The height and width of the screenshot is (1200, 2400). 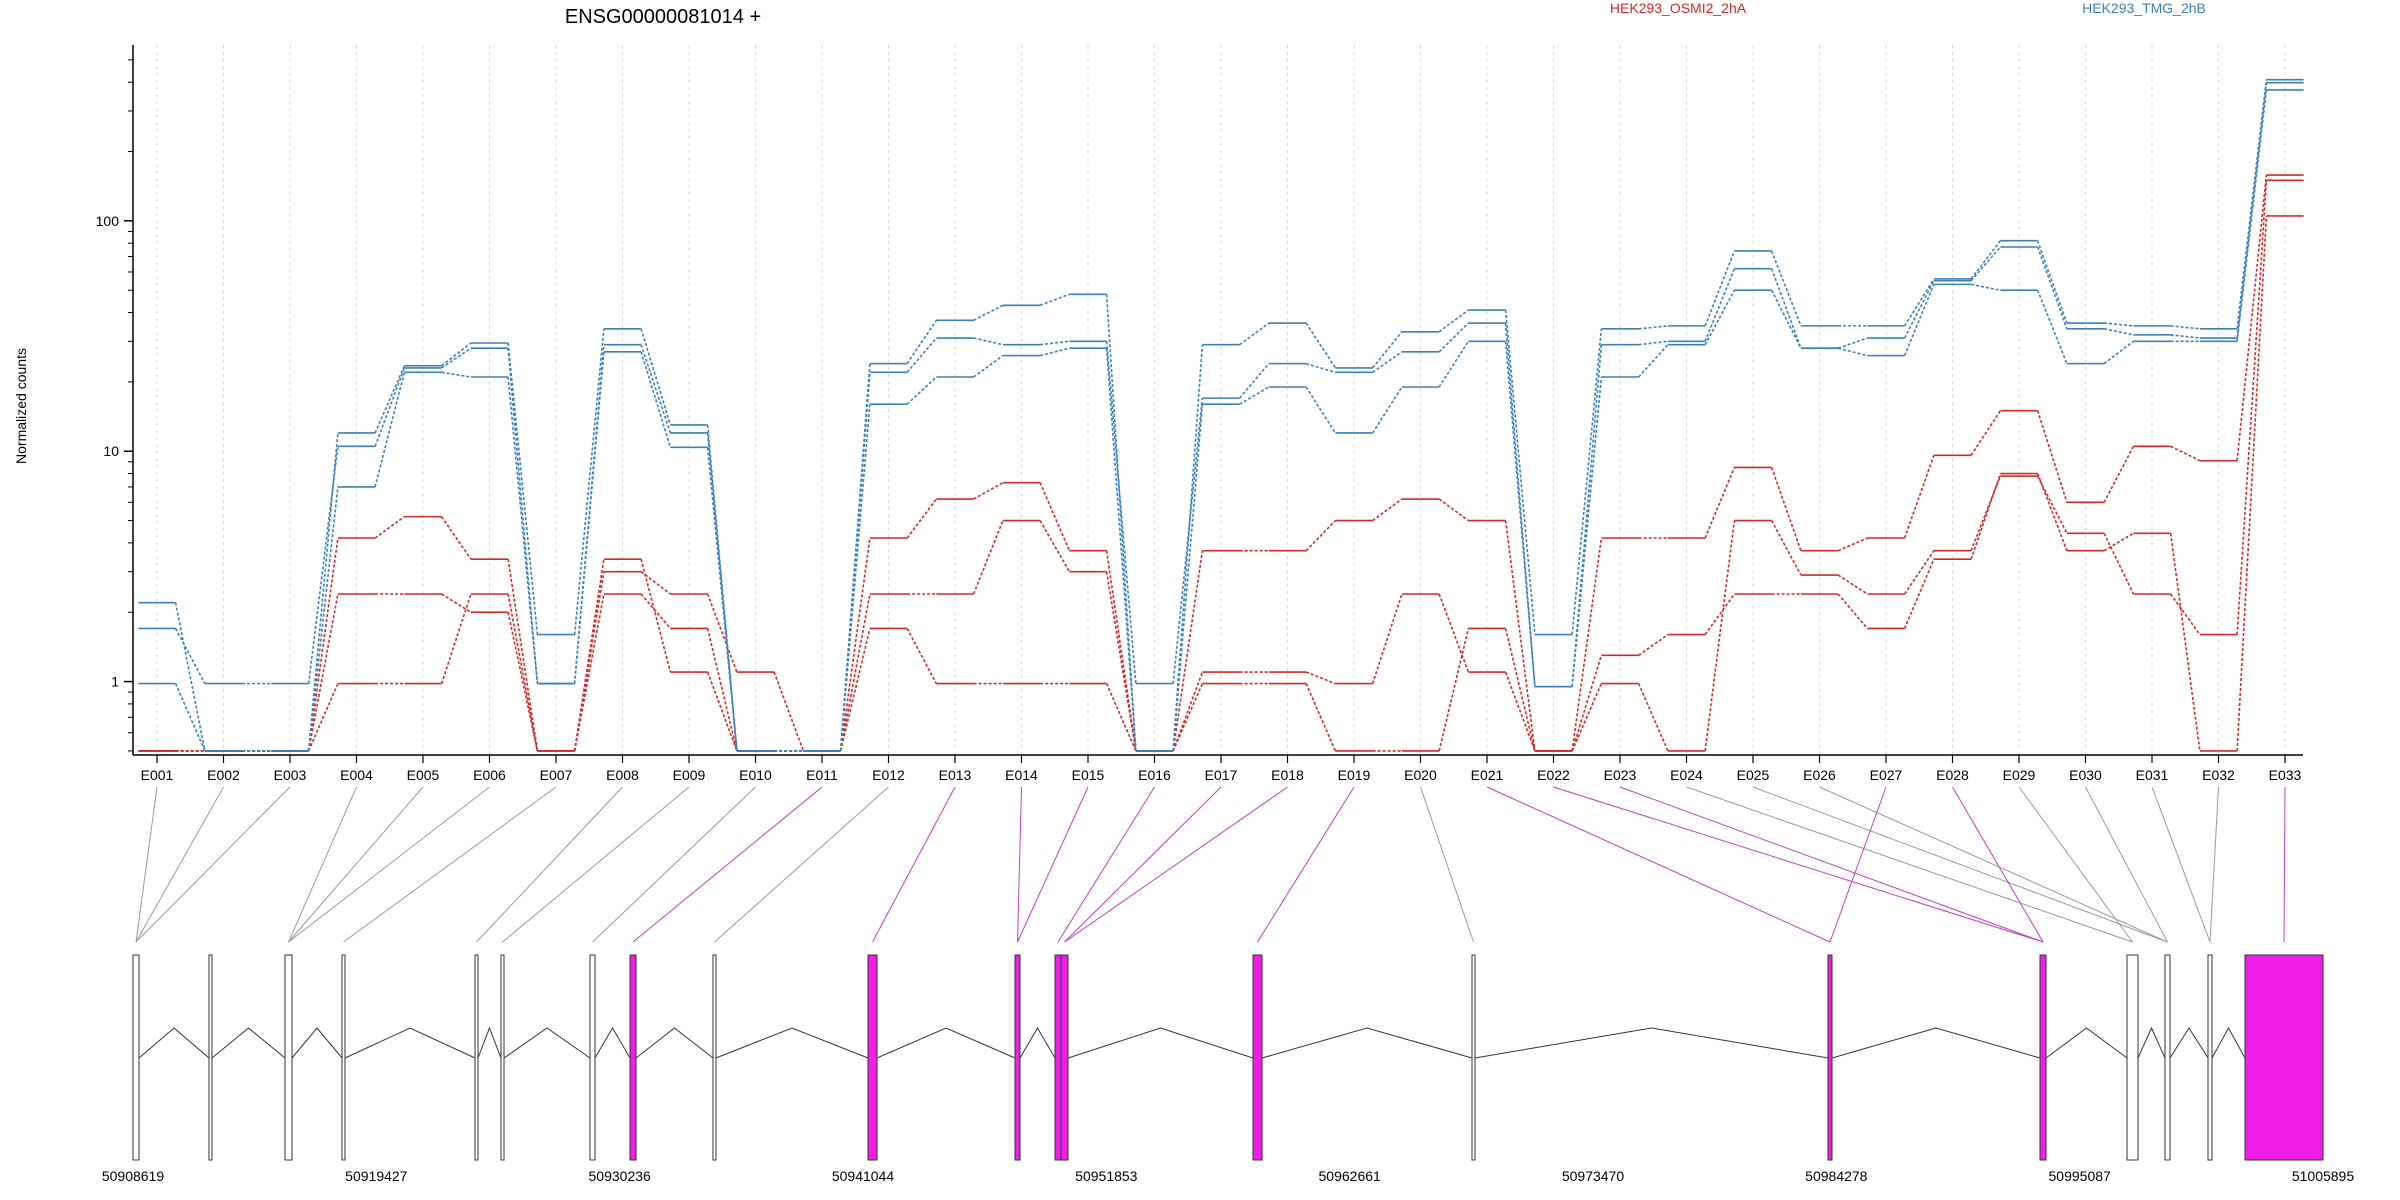 What do you see at coordinates (1553, 775) in the screenshot?
I see `x-tick-label: E022` at bounding box center [1553, 775].